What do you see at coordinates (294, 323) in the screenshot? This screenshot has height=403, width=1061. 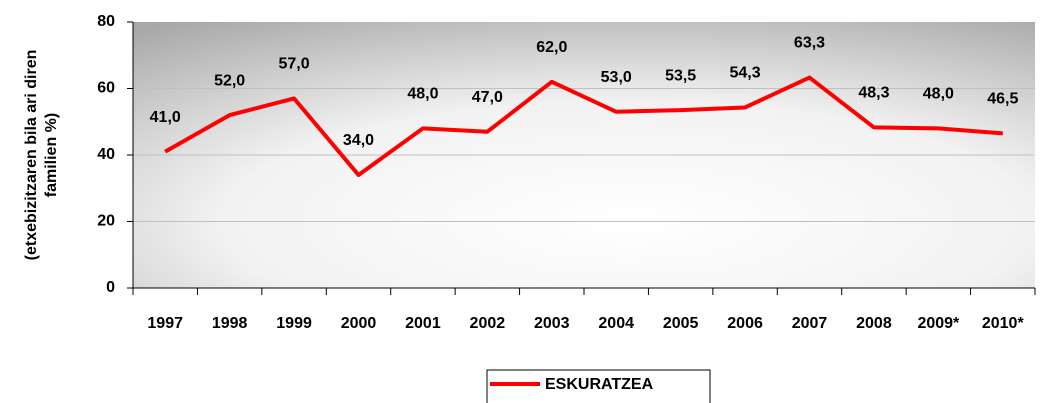 I see `x-tick-label: 1999` at bounding box center [294, 323].